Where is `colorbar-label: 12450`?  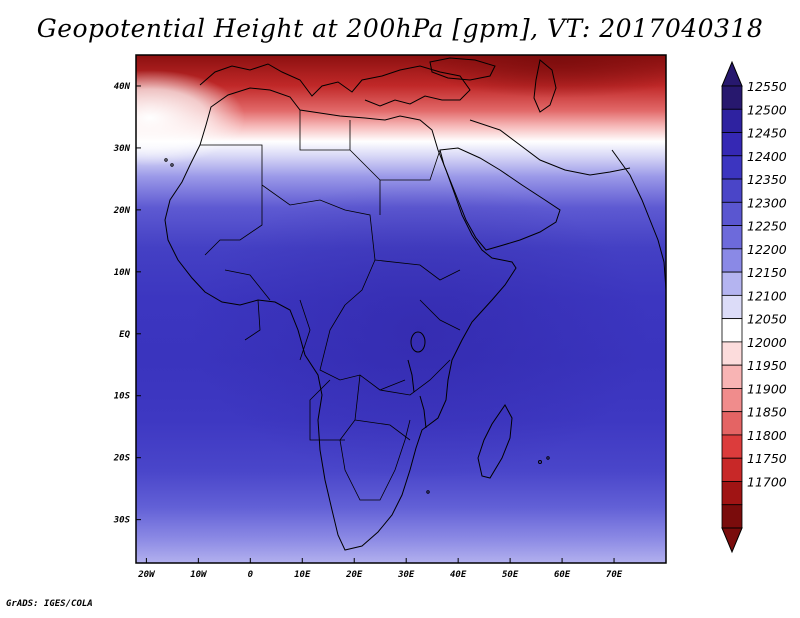
colorbar-label: 12450 is located at coordinates (767, 133).